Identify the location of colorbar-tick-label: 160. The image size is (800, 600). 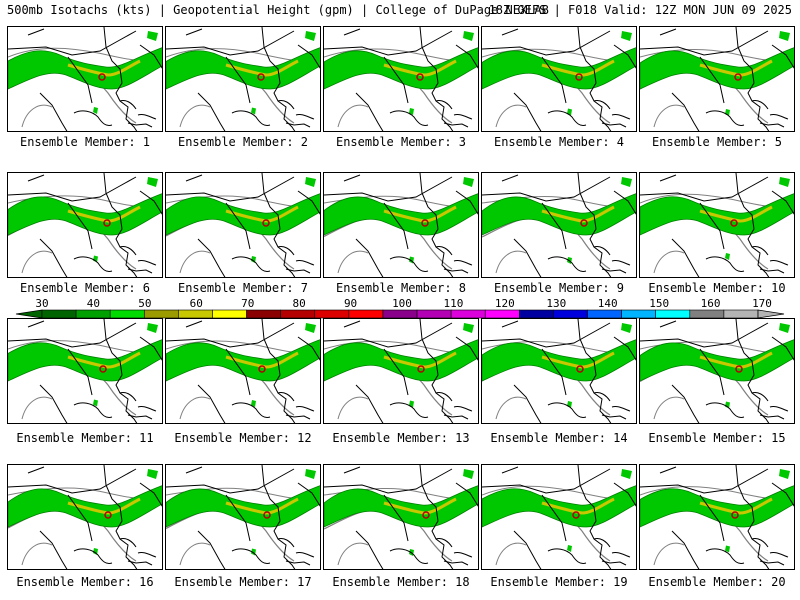
(711, 303).